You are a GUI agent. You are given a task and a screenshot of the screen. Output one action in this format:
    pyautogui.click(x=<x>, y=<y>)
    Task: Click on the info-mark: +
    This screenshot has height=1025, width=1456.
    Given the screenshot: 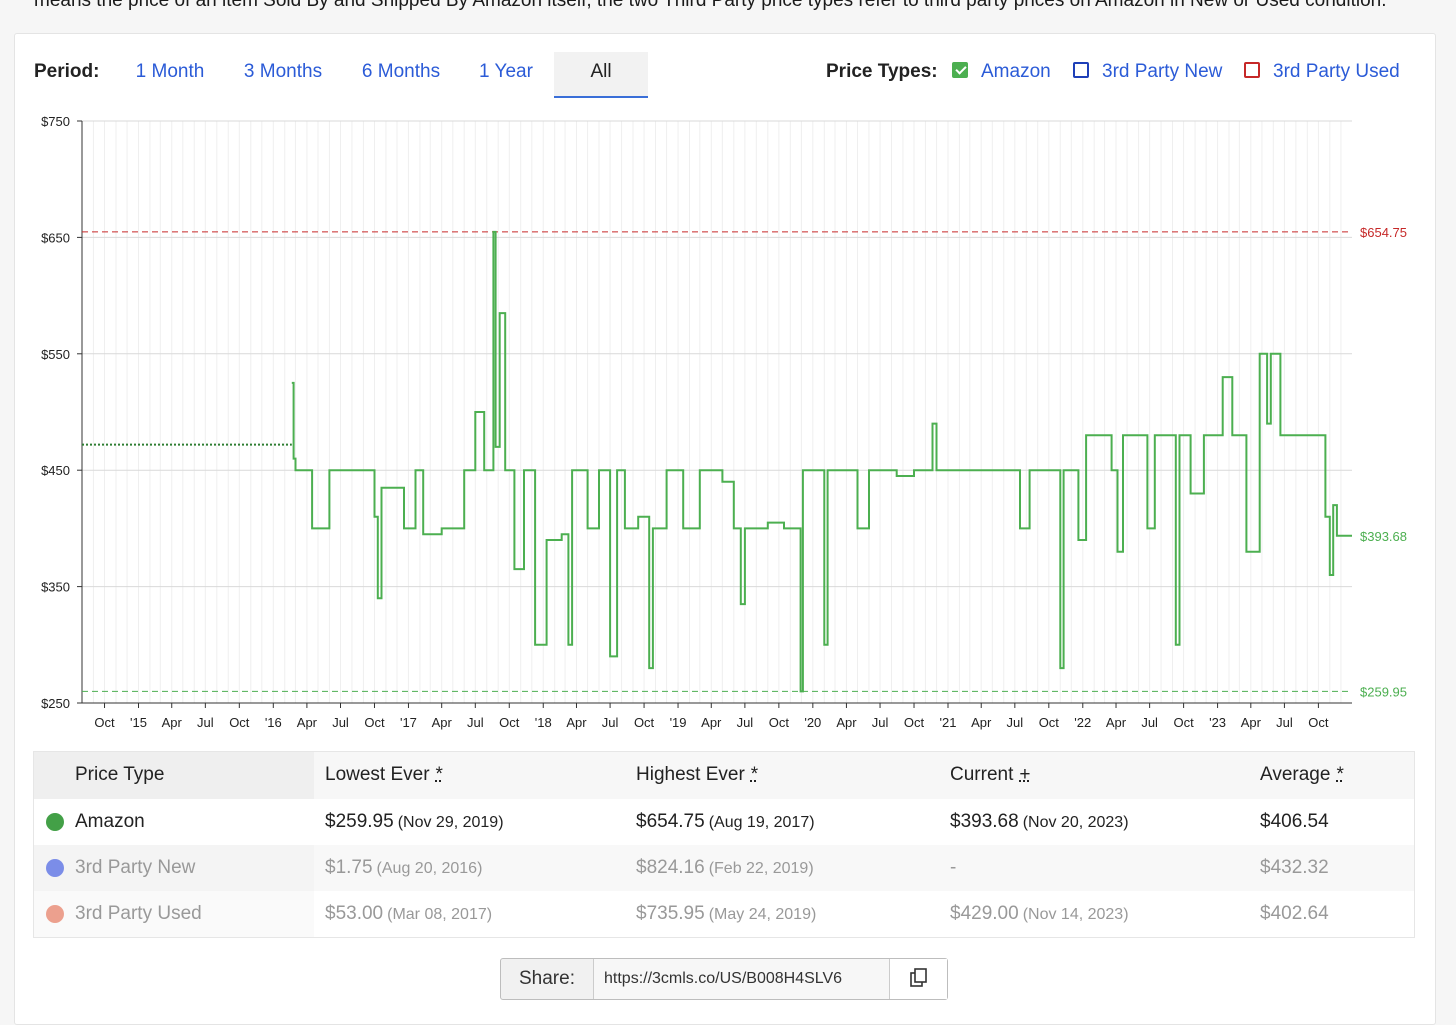 What is the action you would take?
    pyautogui.click(x=1024, y=774)
    